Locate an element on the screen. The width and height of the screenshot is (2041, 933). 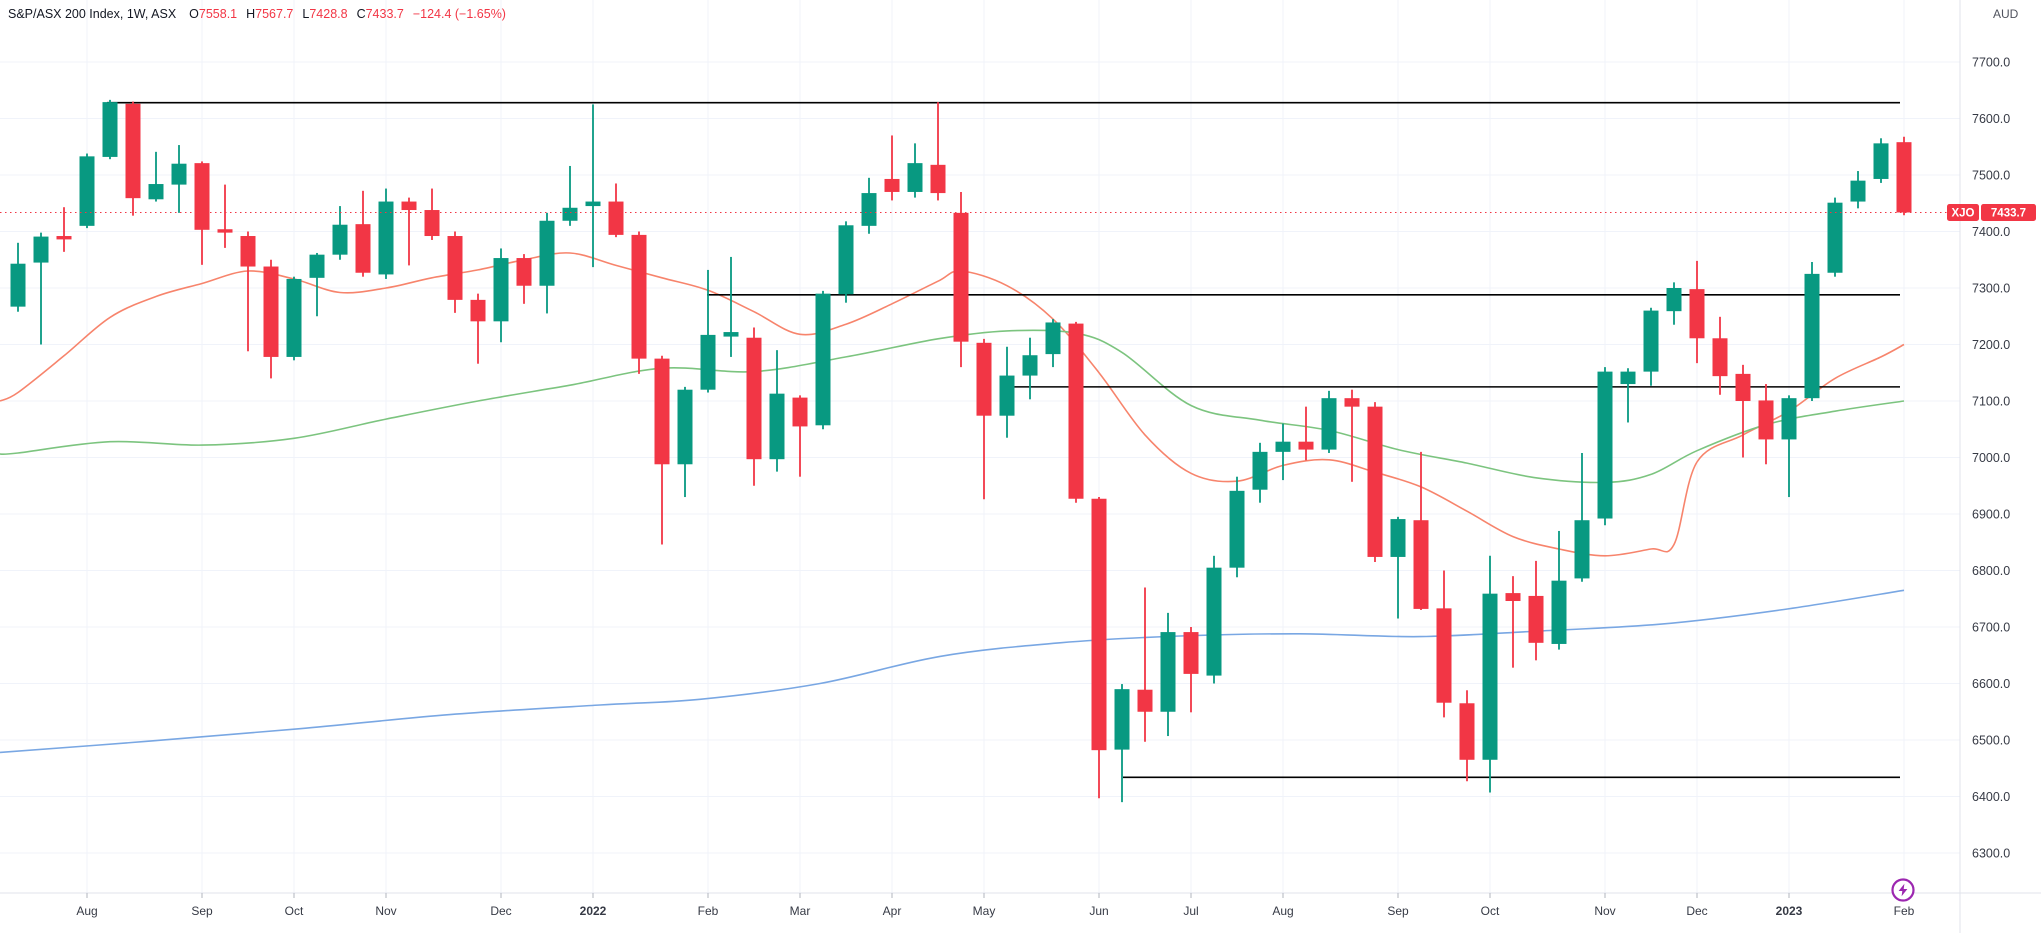
ohlc-high: H7567.7 is located at coordinates (270, 14).